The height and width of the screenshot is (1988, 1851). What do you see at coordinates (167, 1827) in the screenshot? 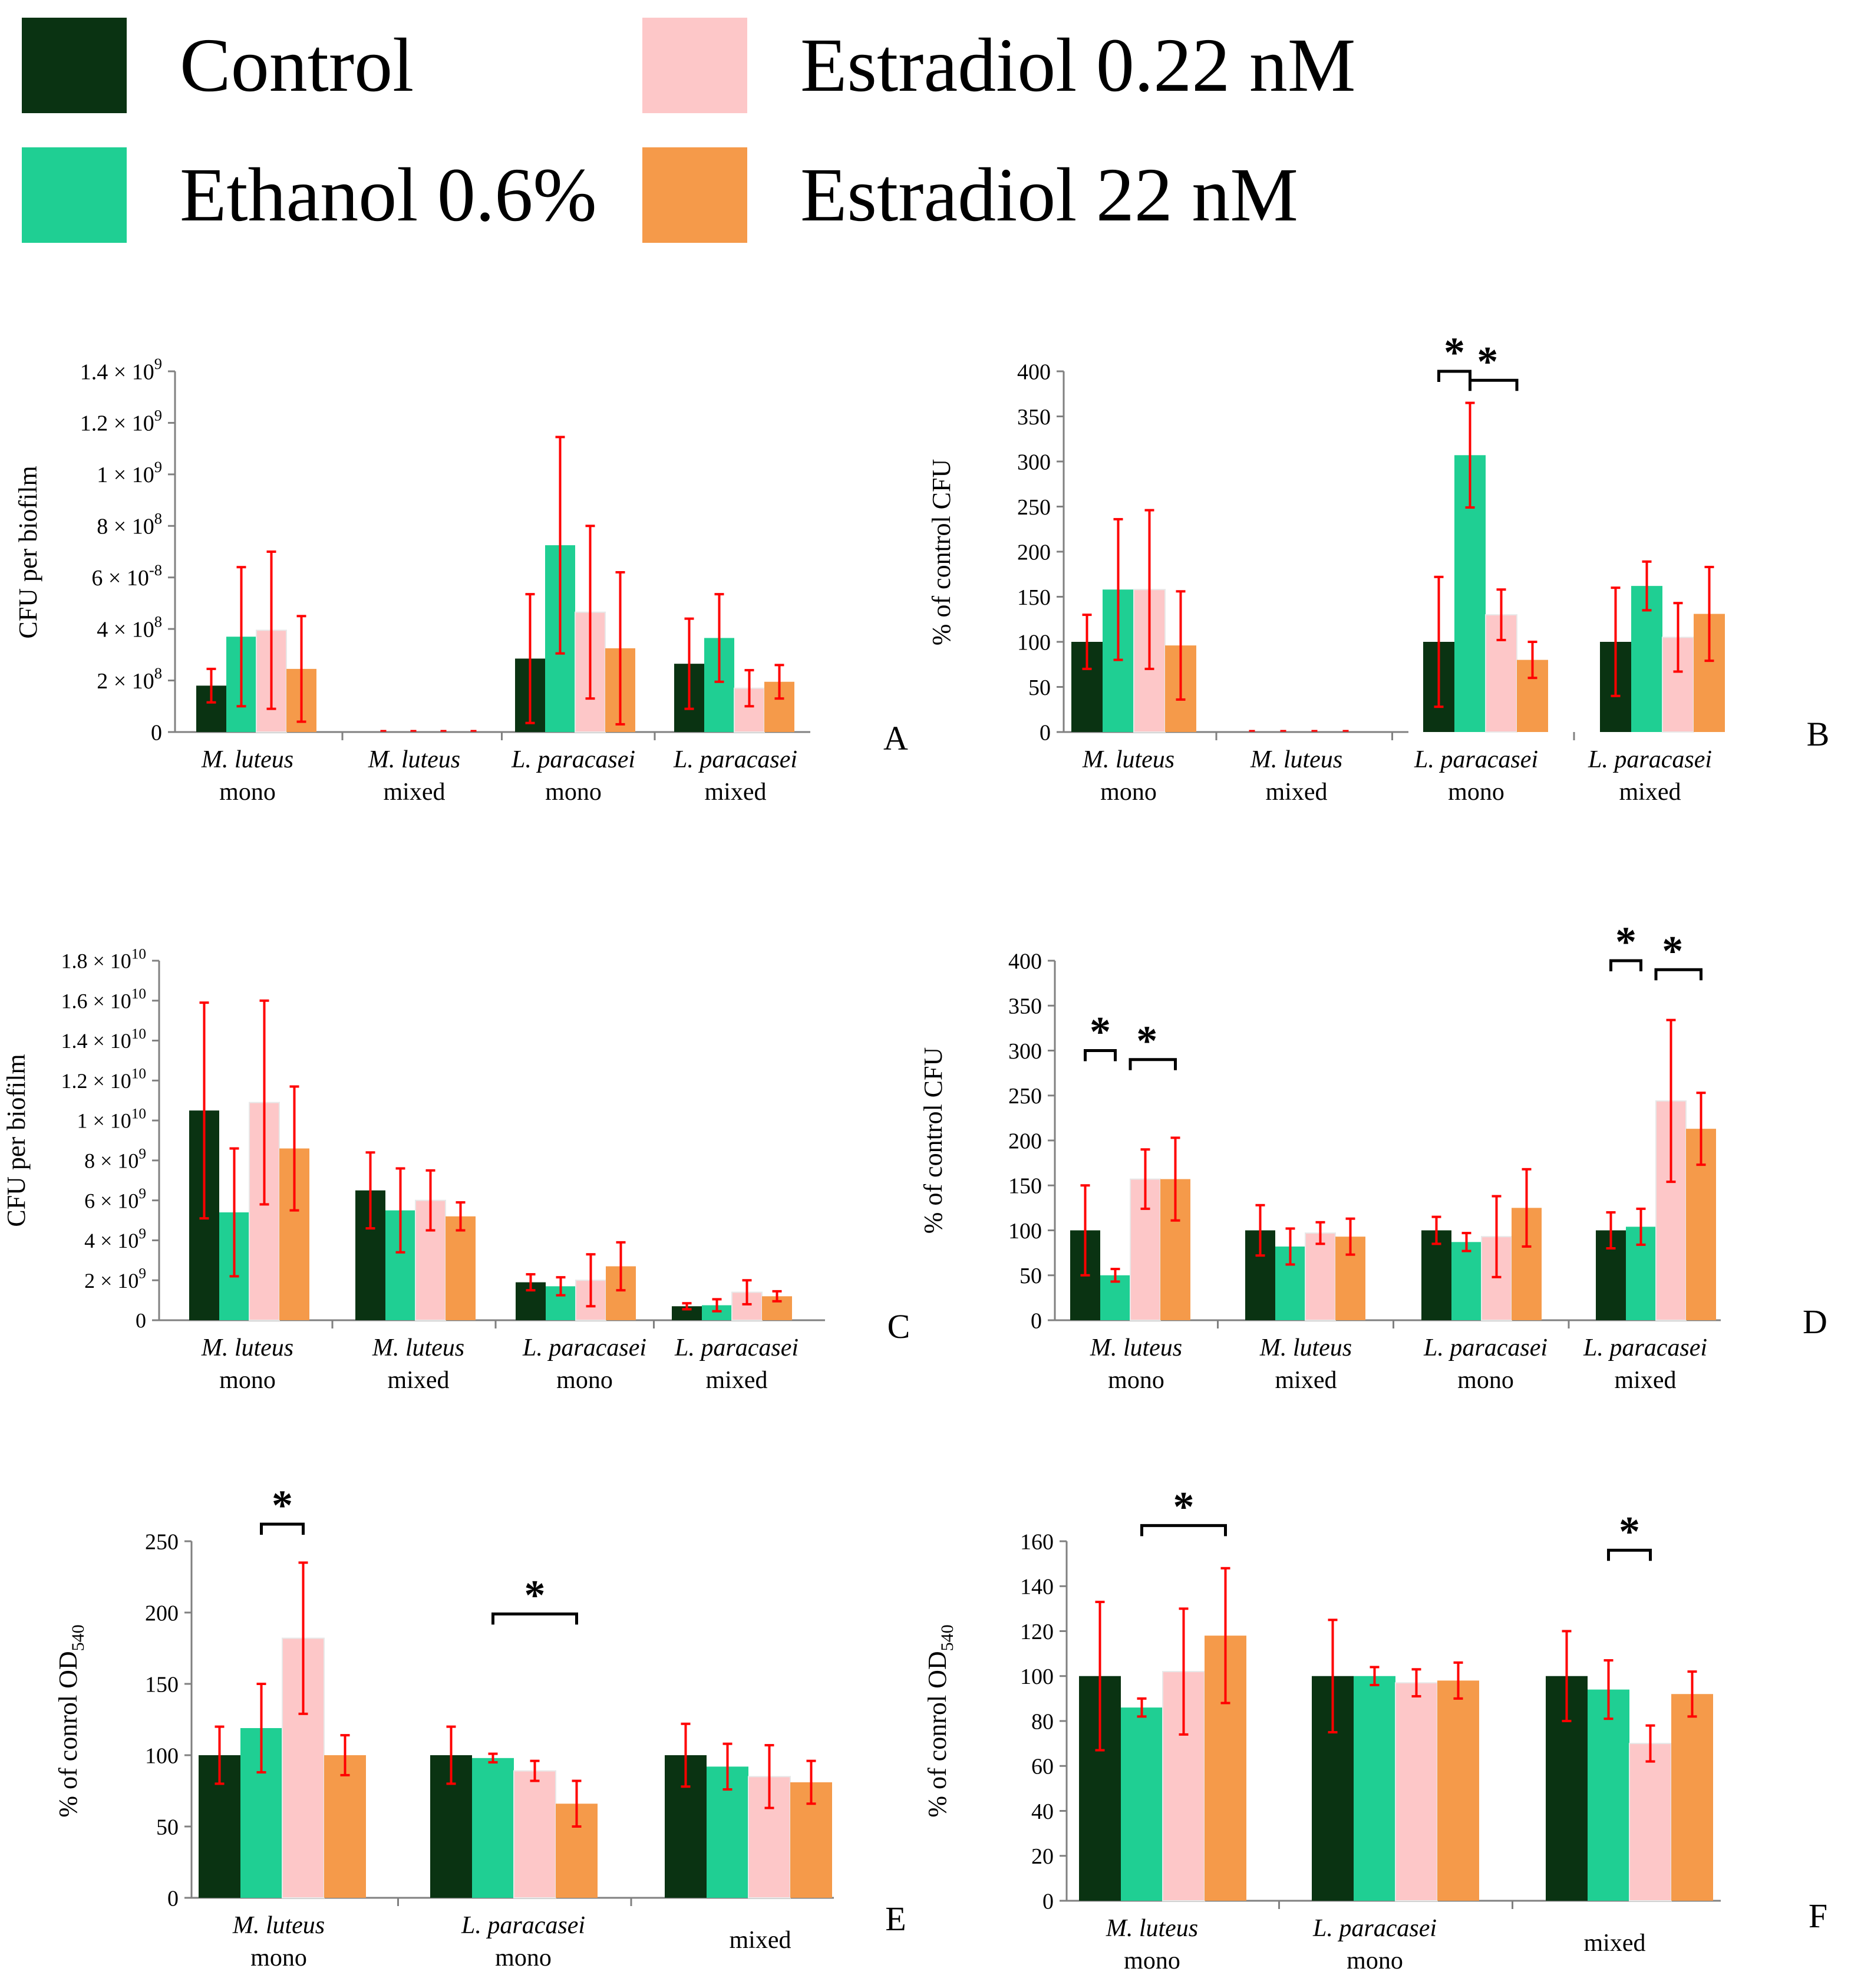
I see `chart-e-ytick-label: 50` at bounding box center [167, 1827].